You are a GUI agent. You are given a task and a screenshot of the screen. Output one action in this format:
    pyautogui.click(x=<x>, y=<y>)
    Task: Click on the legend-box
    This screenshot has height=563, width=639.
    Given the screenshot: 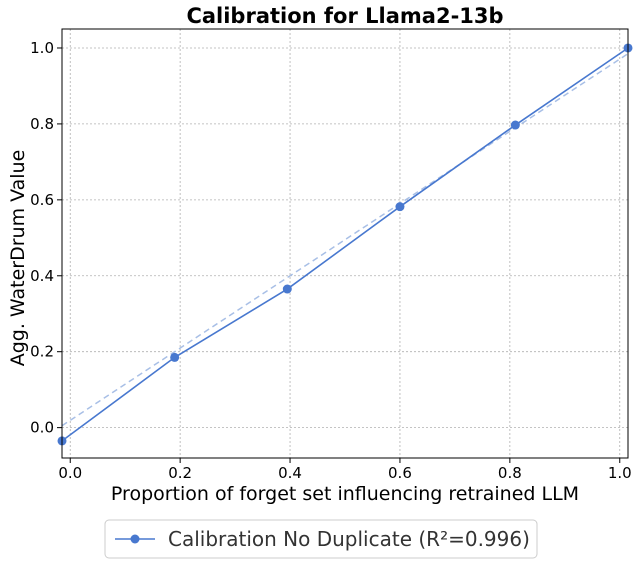 What is the action you would take?
    pyautogui.click(x=321, y=539)
    